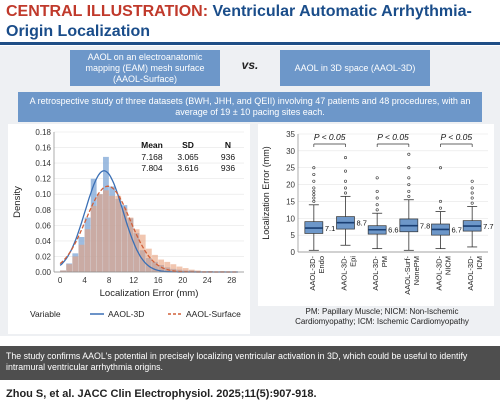 The height and width of the screenshot is (412, 500). What do you see at coordinates (43, 272) in the screenshot?
I see `y-tick-label: 0.00` at bounding box center [43, 272].